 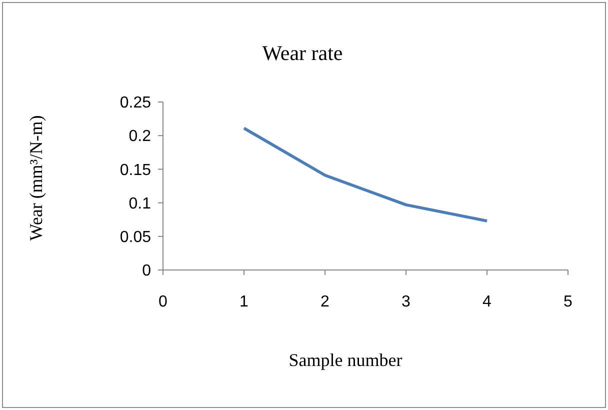 What do you see at coordinates (140, 203) in the screenshot?
I see `y-tick-label: 0.1` at bounding box center [140, 203].